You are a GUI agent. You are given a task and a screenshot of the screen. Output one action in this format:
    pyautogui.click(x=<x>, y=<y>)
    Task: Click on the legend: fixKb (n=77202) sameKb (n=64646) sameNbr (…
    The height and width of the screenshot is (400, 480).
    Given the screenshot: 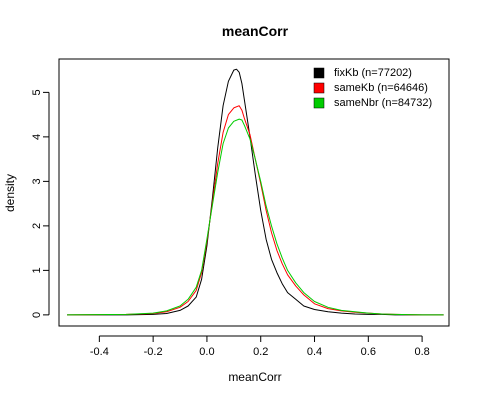 What is the action you would take?
    pyautogui.click(x=372, y=88)
    